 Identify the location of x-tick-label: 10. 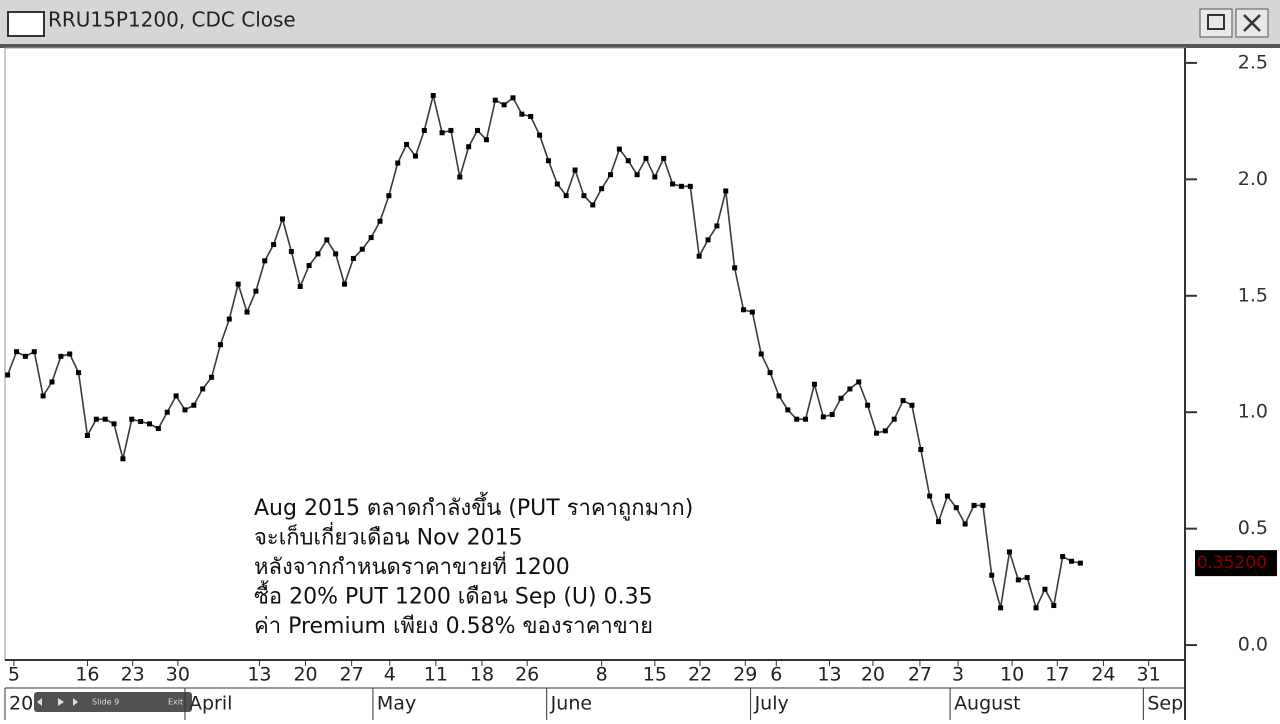
(1012, 675).